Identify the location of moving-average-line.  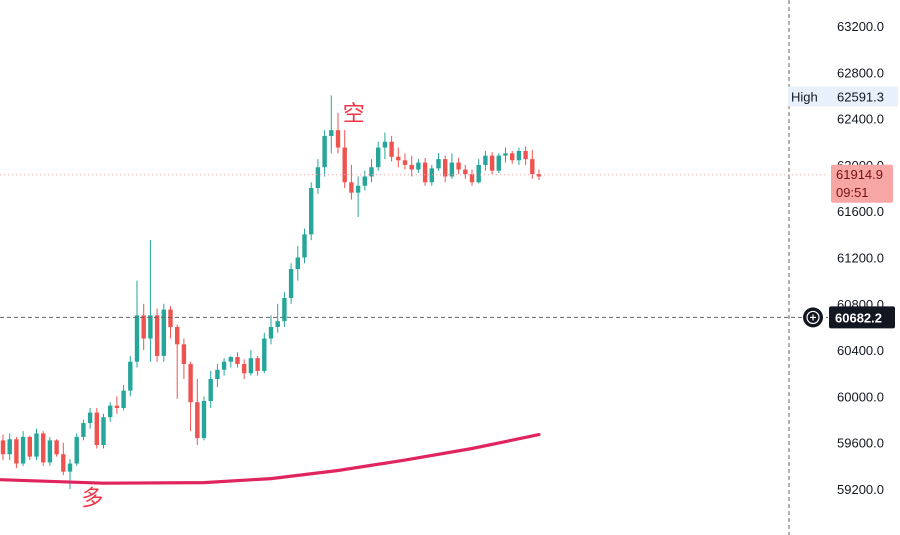
(270, 459).